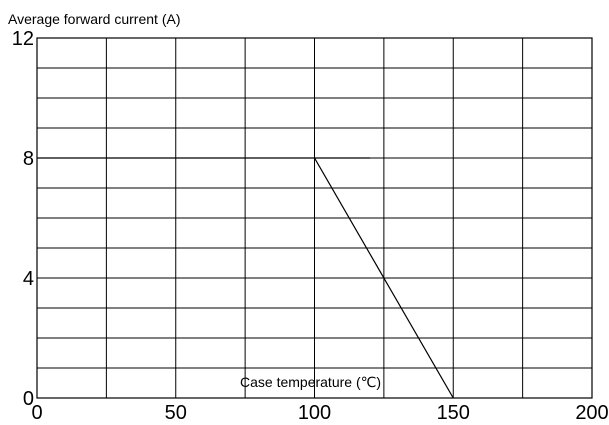  What do you see at coordinates (36, 413) in the screenshot?
I see `x-tick-label: 0` at bounding box center [36, 413].